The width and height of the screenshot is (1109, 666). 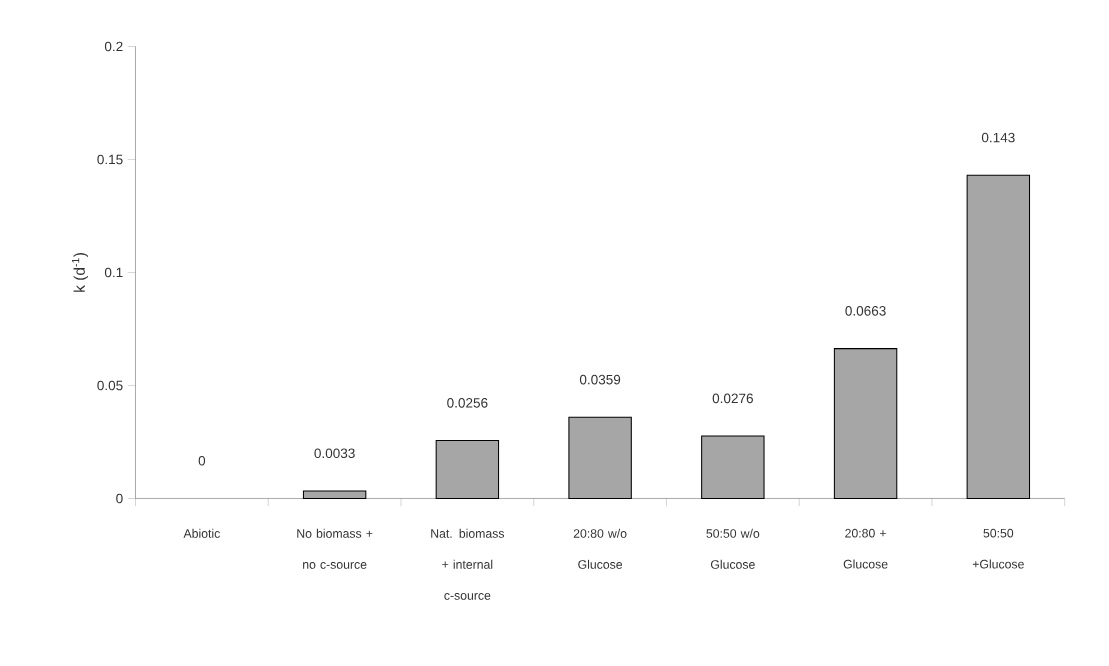 What do you see at coordinates (113, 46) in the screenshot?
I see `y-tick-label: 0.2` at bounding box center [113, 46].